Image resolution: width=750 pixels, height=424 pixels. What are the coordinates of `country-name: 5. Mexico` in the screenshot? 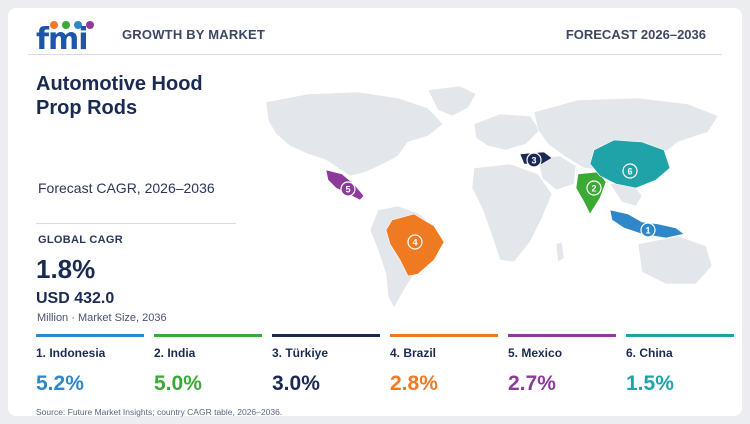 It's located at (535, 353).